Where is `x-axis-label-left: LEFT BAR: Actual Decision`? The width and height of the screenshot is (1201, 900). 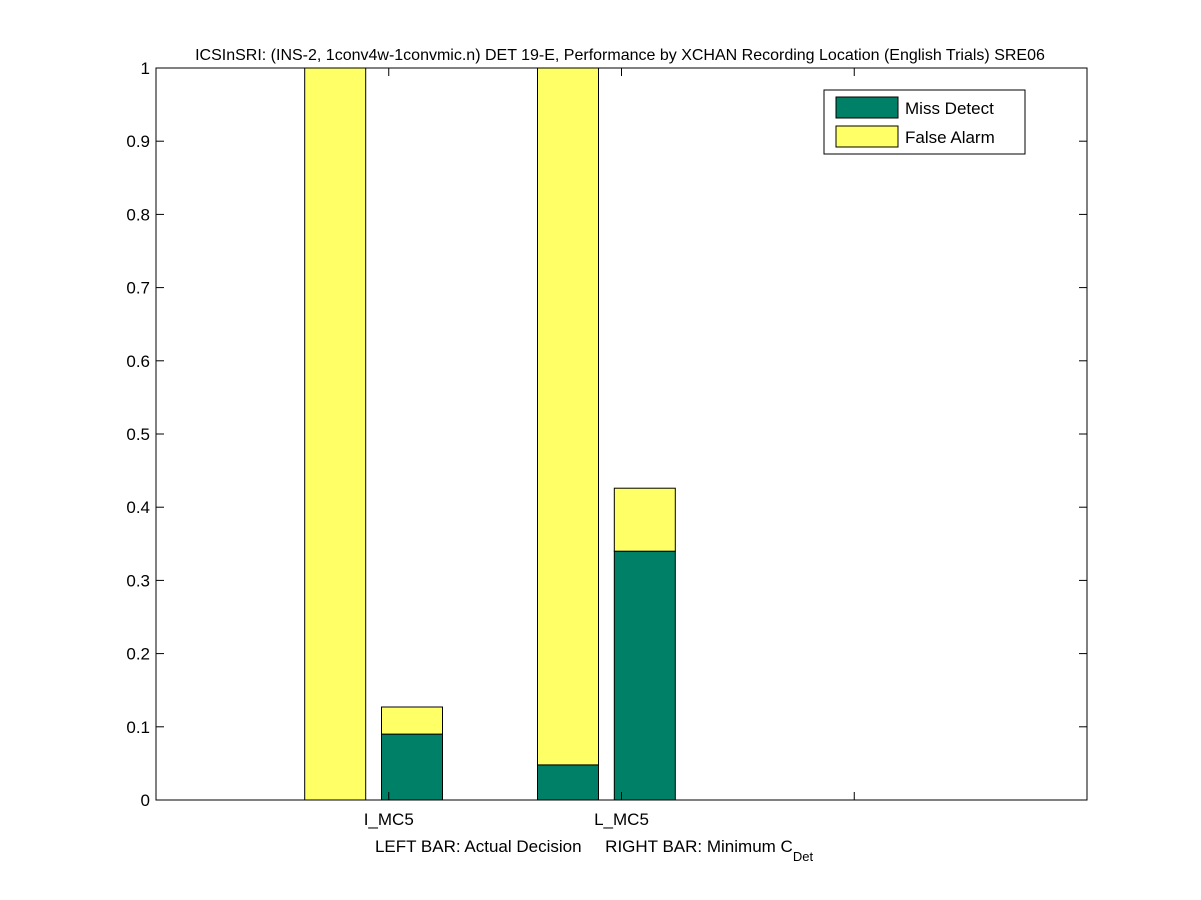 x-axis-label-left: LEFT BAR: Actual Decision is located at coordinates (478, 846).